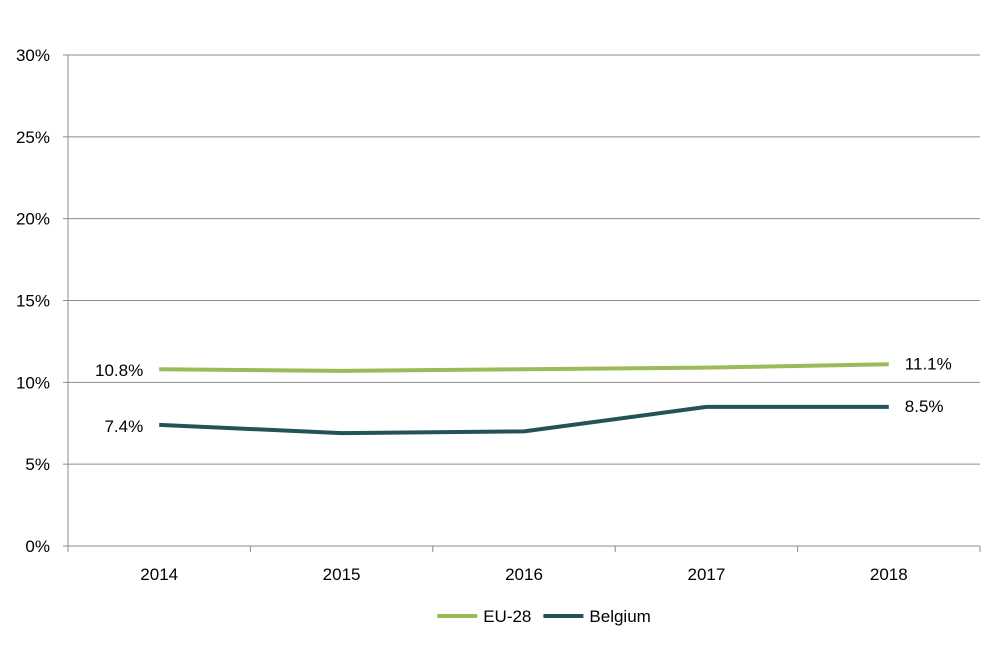  I want to click on data-labels: 10.8% 11.1% 7.4% 8.5%, so click(523, 395).